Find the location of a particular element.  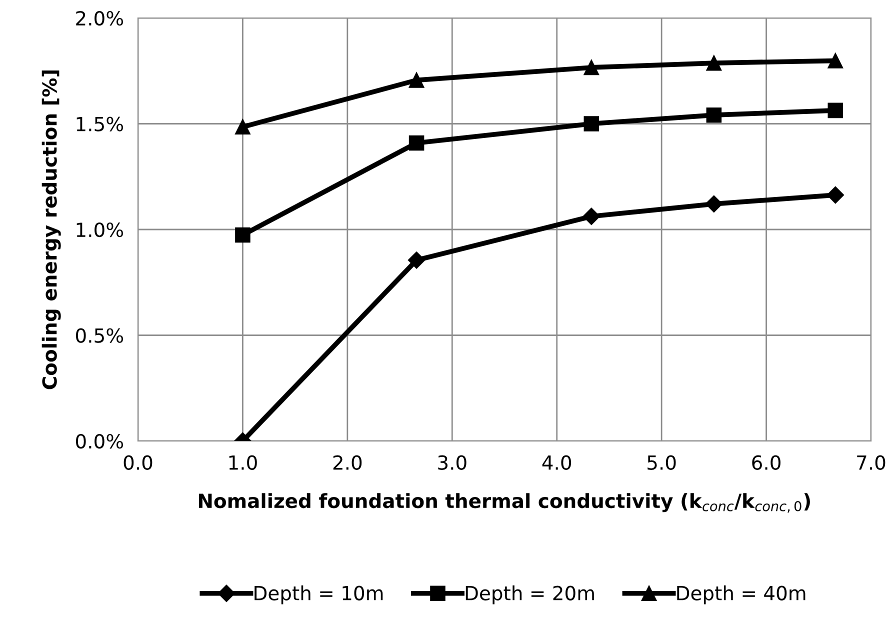

x-tick-label: 0.0 is located at coordinates (138, 462).